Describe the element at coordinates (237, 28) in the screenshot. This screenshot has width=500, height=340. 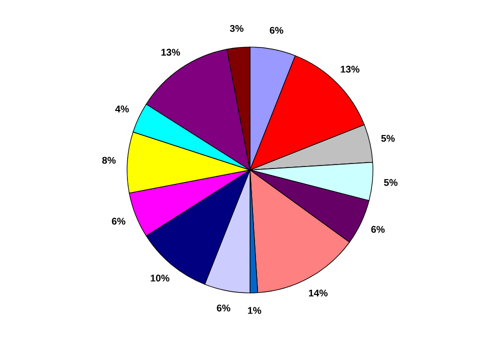
I see `data-label: 3%` at that location.